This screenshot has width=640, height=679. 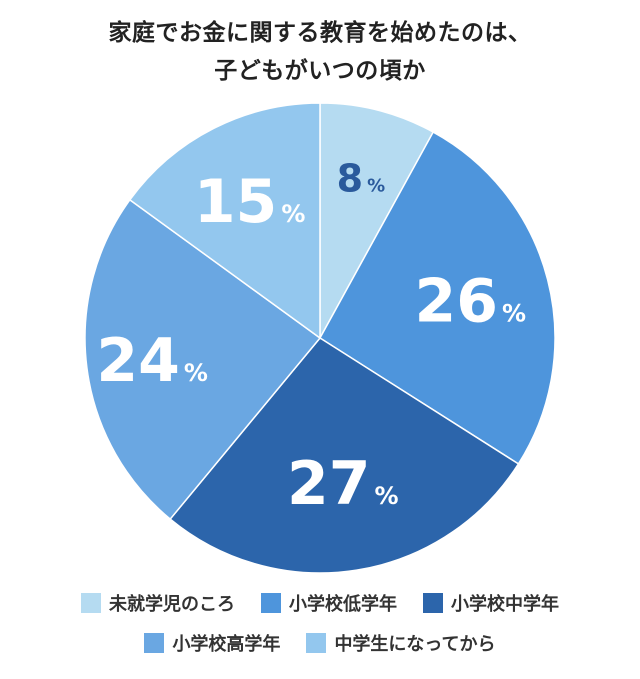 What do you see at coordinates (250, 202) in the screenshot?
I see `slice-value-label: 15%` at bounding box center [250, 202].